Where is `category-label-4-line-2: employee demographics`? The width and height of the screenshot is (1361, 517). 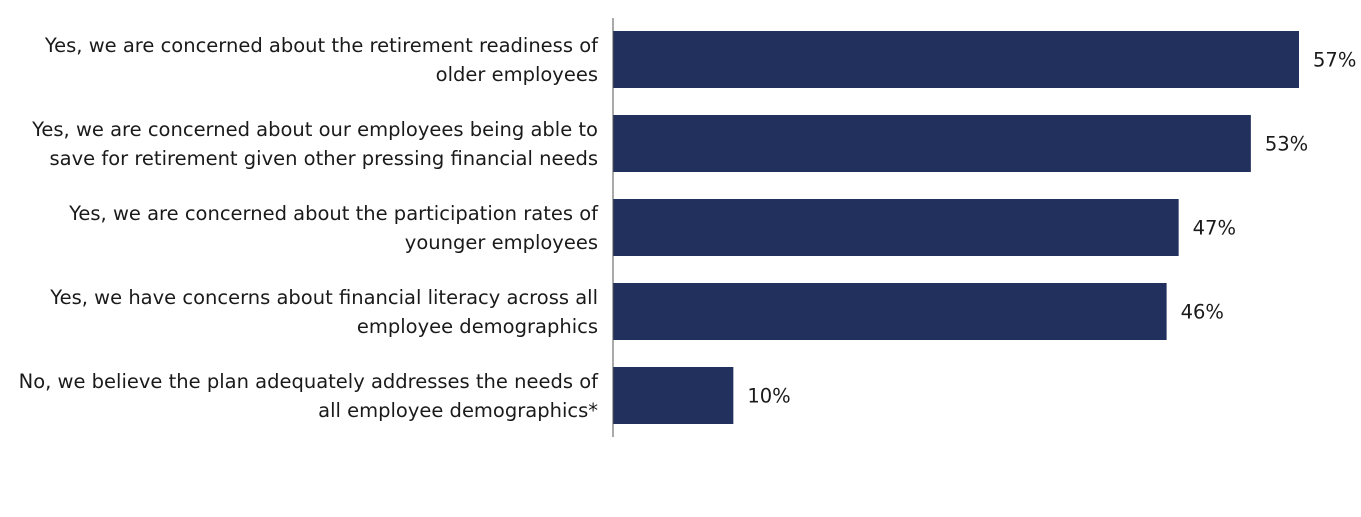 category-label-4-line-2: employee demographics is located at coordinates (477, 326).